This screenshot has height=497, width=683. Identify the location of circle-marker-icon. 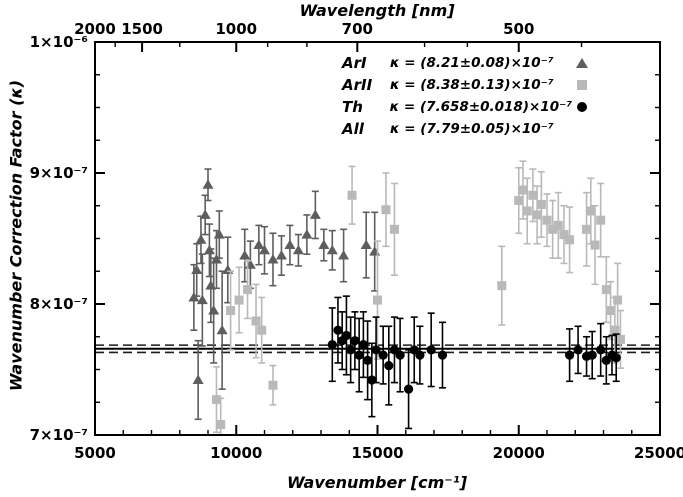
(582, 107).